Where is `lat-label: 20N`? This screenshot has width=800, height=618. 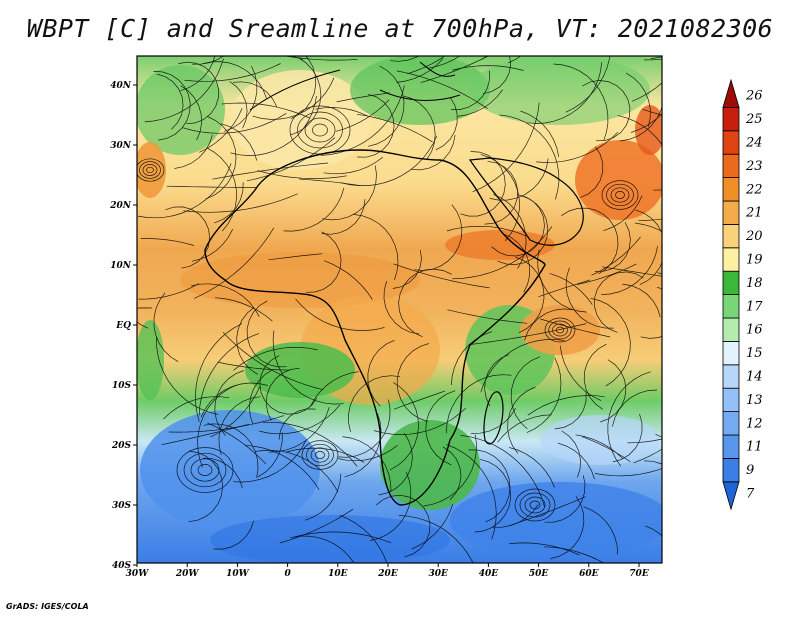 lat-label: 20N is located at coordinates (120, 206).